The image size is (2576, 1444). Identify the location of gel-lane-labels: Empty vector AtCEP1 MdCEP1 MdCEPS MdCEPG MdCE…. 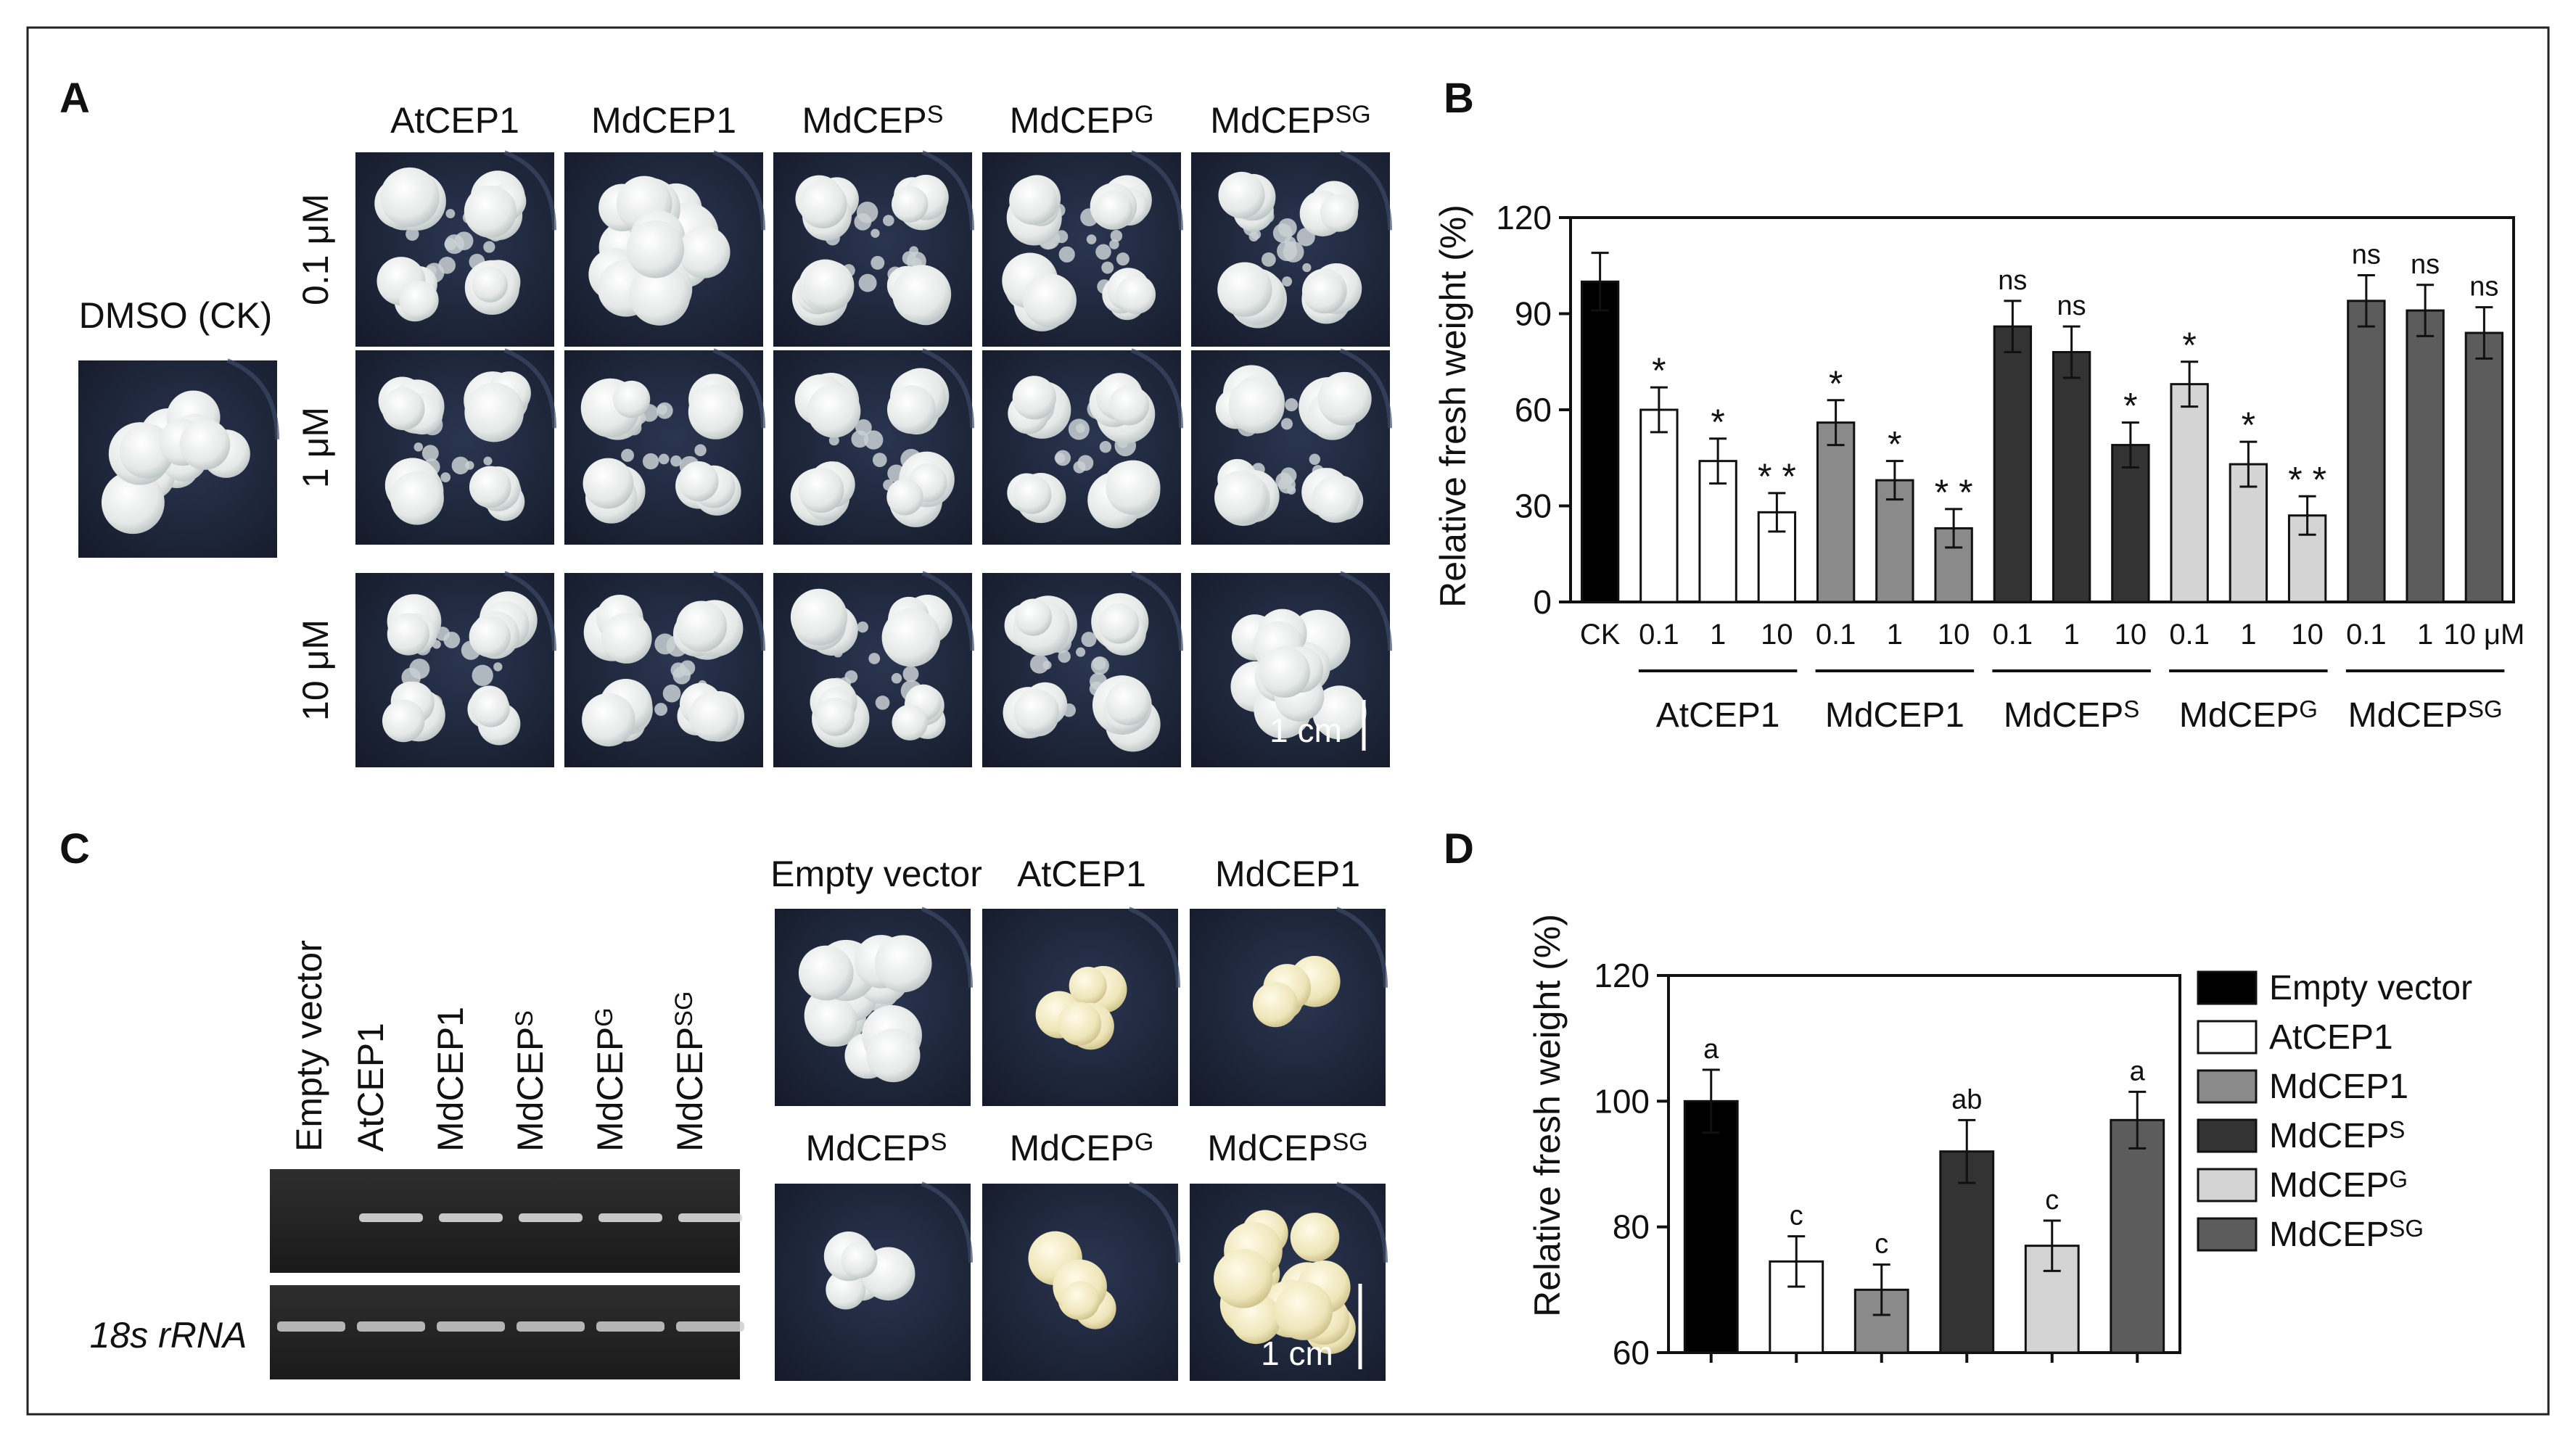
(499, 1046).